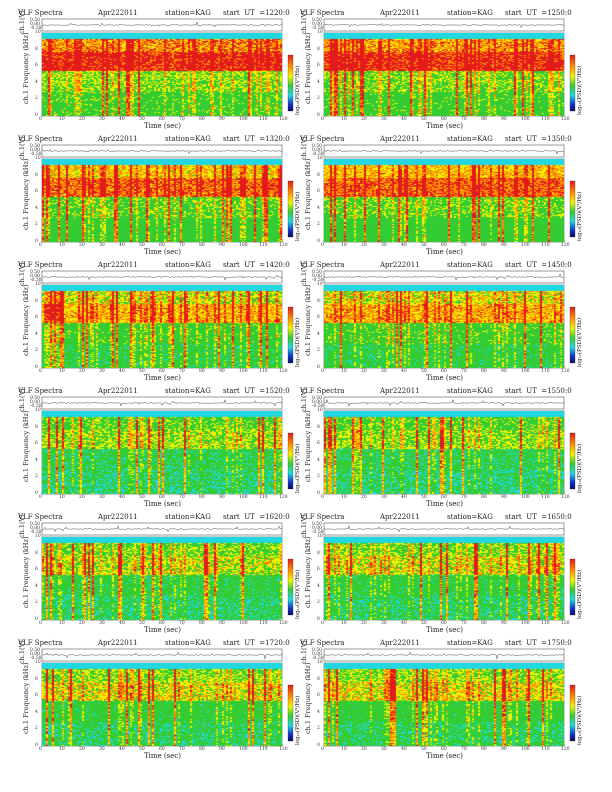  I want to click on colorbar-label: log₁₀(PSD)(V²/Hz), so click(580, 720).